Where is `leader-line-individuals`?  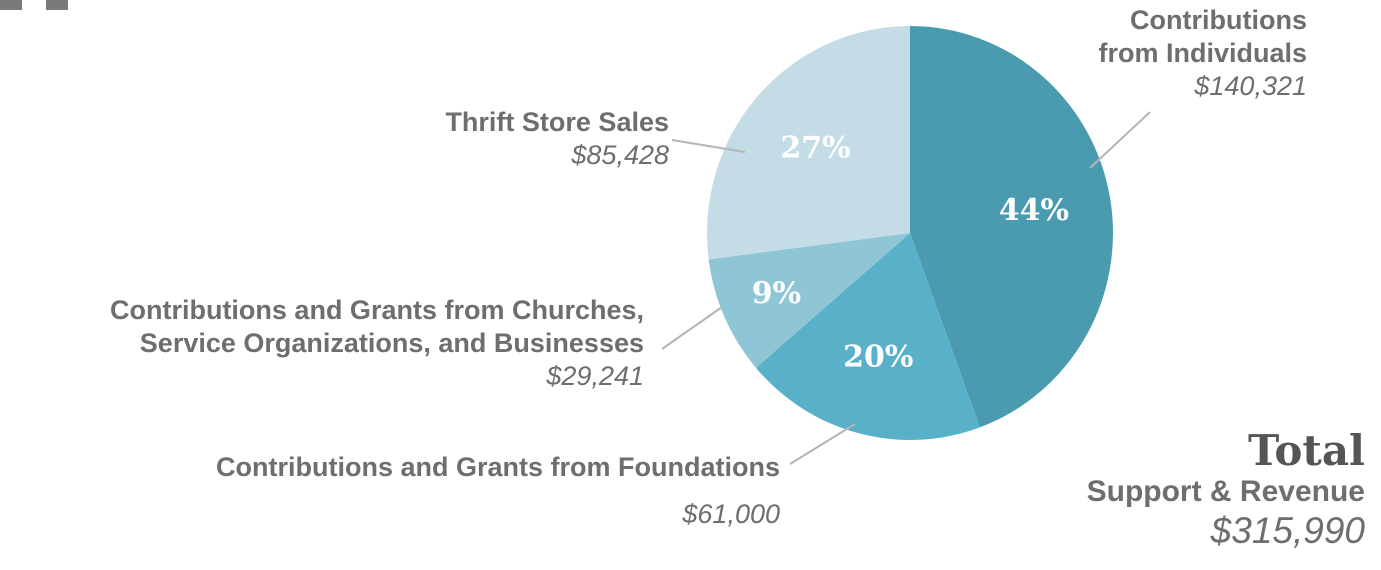 leader-line-individuals is located at coordinates (1120, 140).